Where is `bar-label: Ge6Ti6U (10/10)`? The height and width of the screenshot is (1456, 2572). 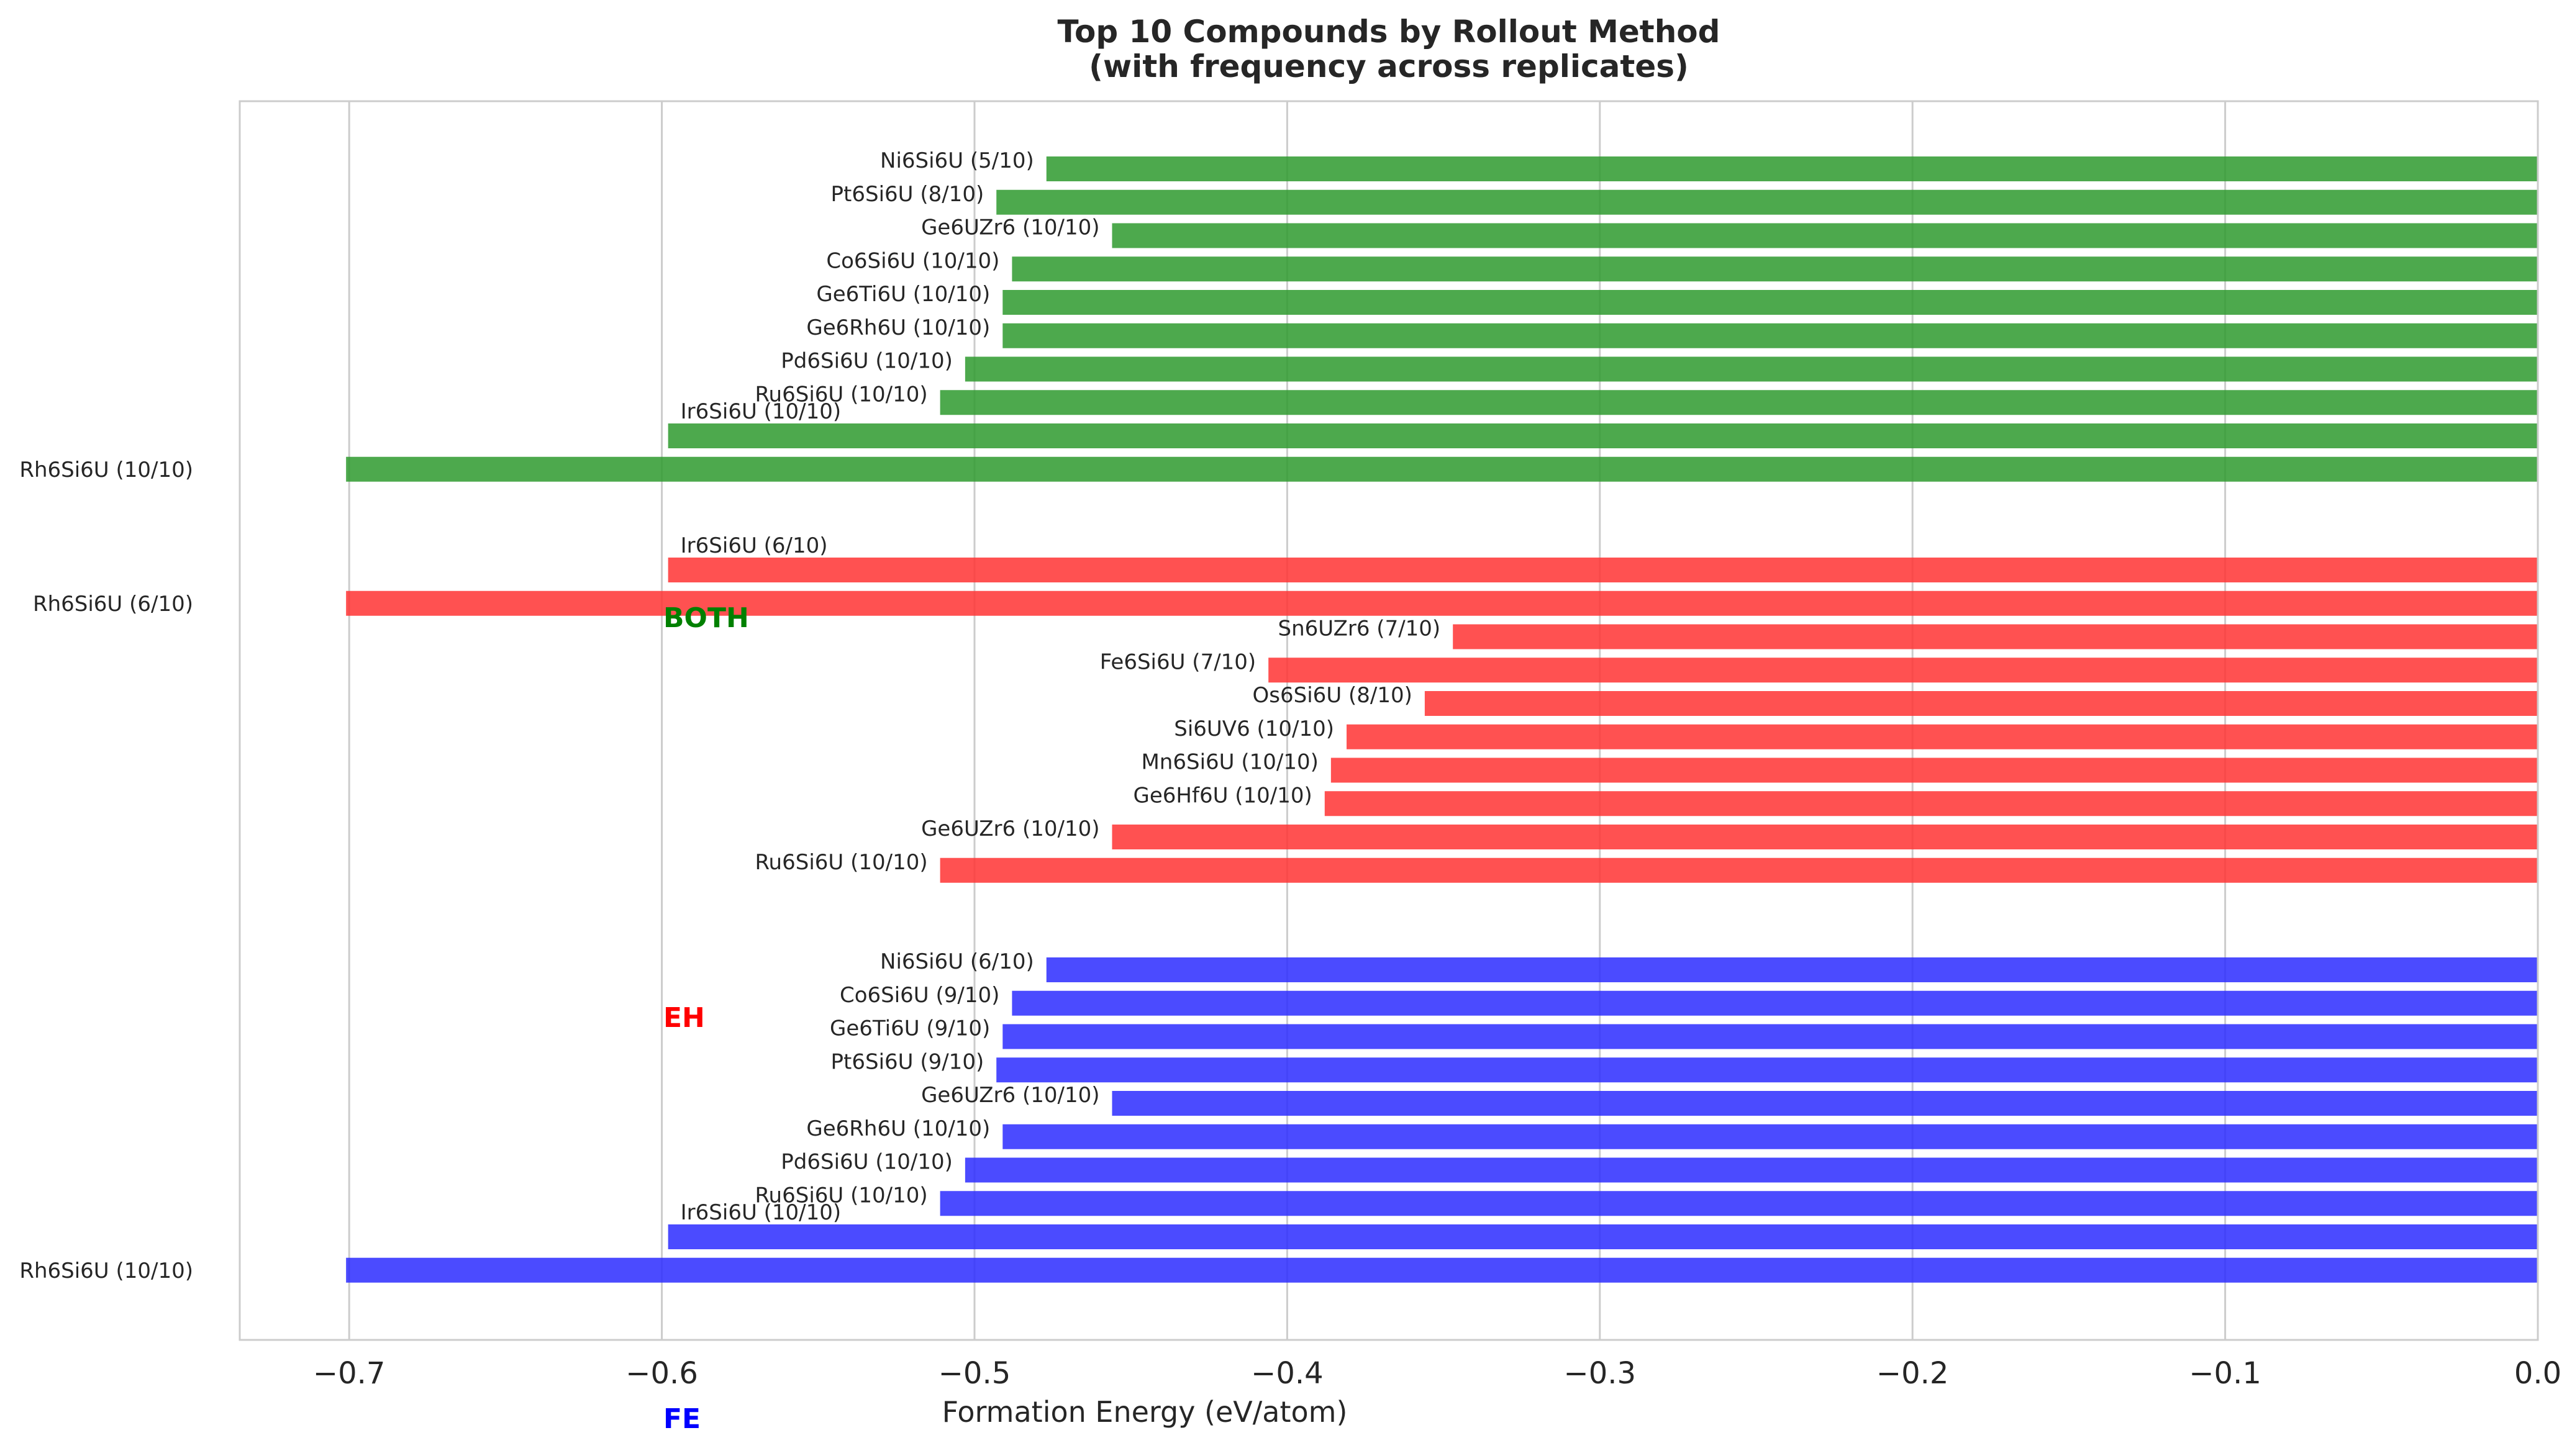
bar-label: Ge6Ti6U (10/10) is located at coordinates (903, 294).